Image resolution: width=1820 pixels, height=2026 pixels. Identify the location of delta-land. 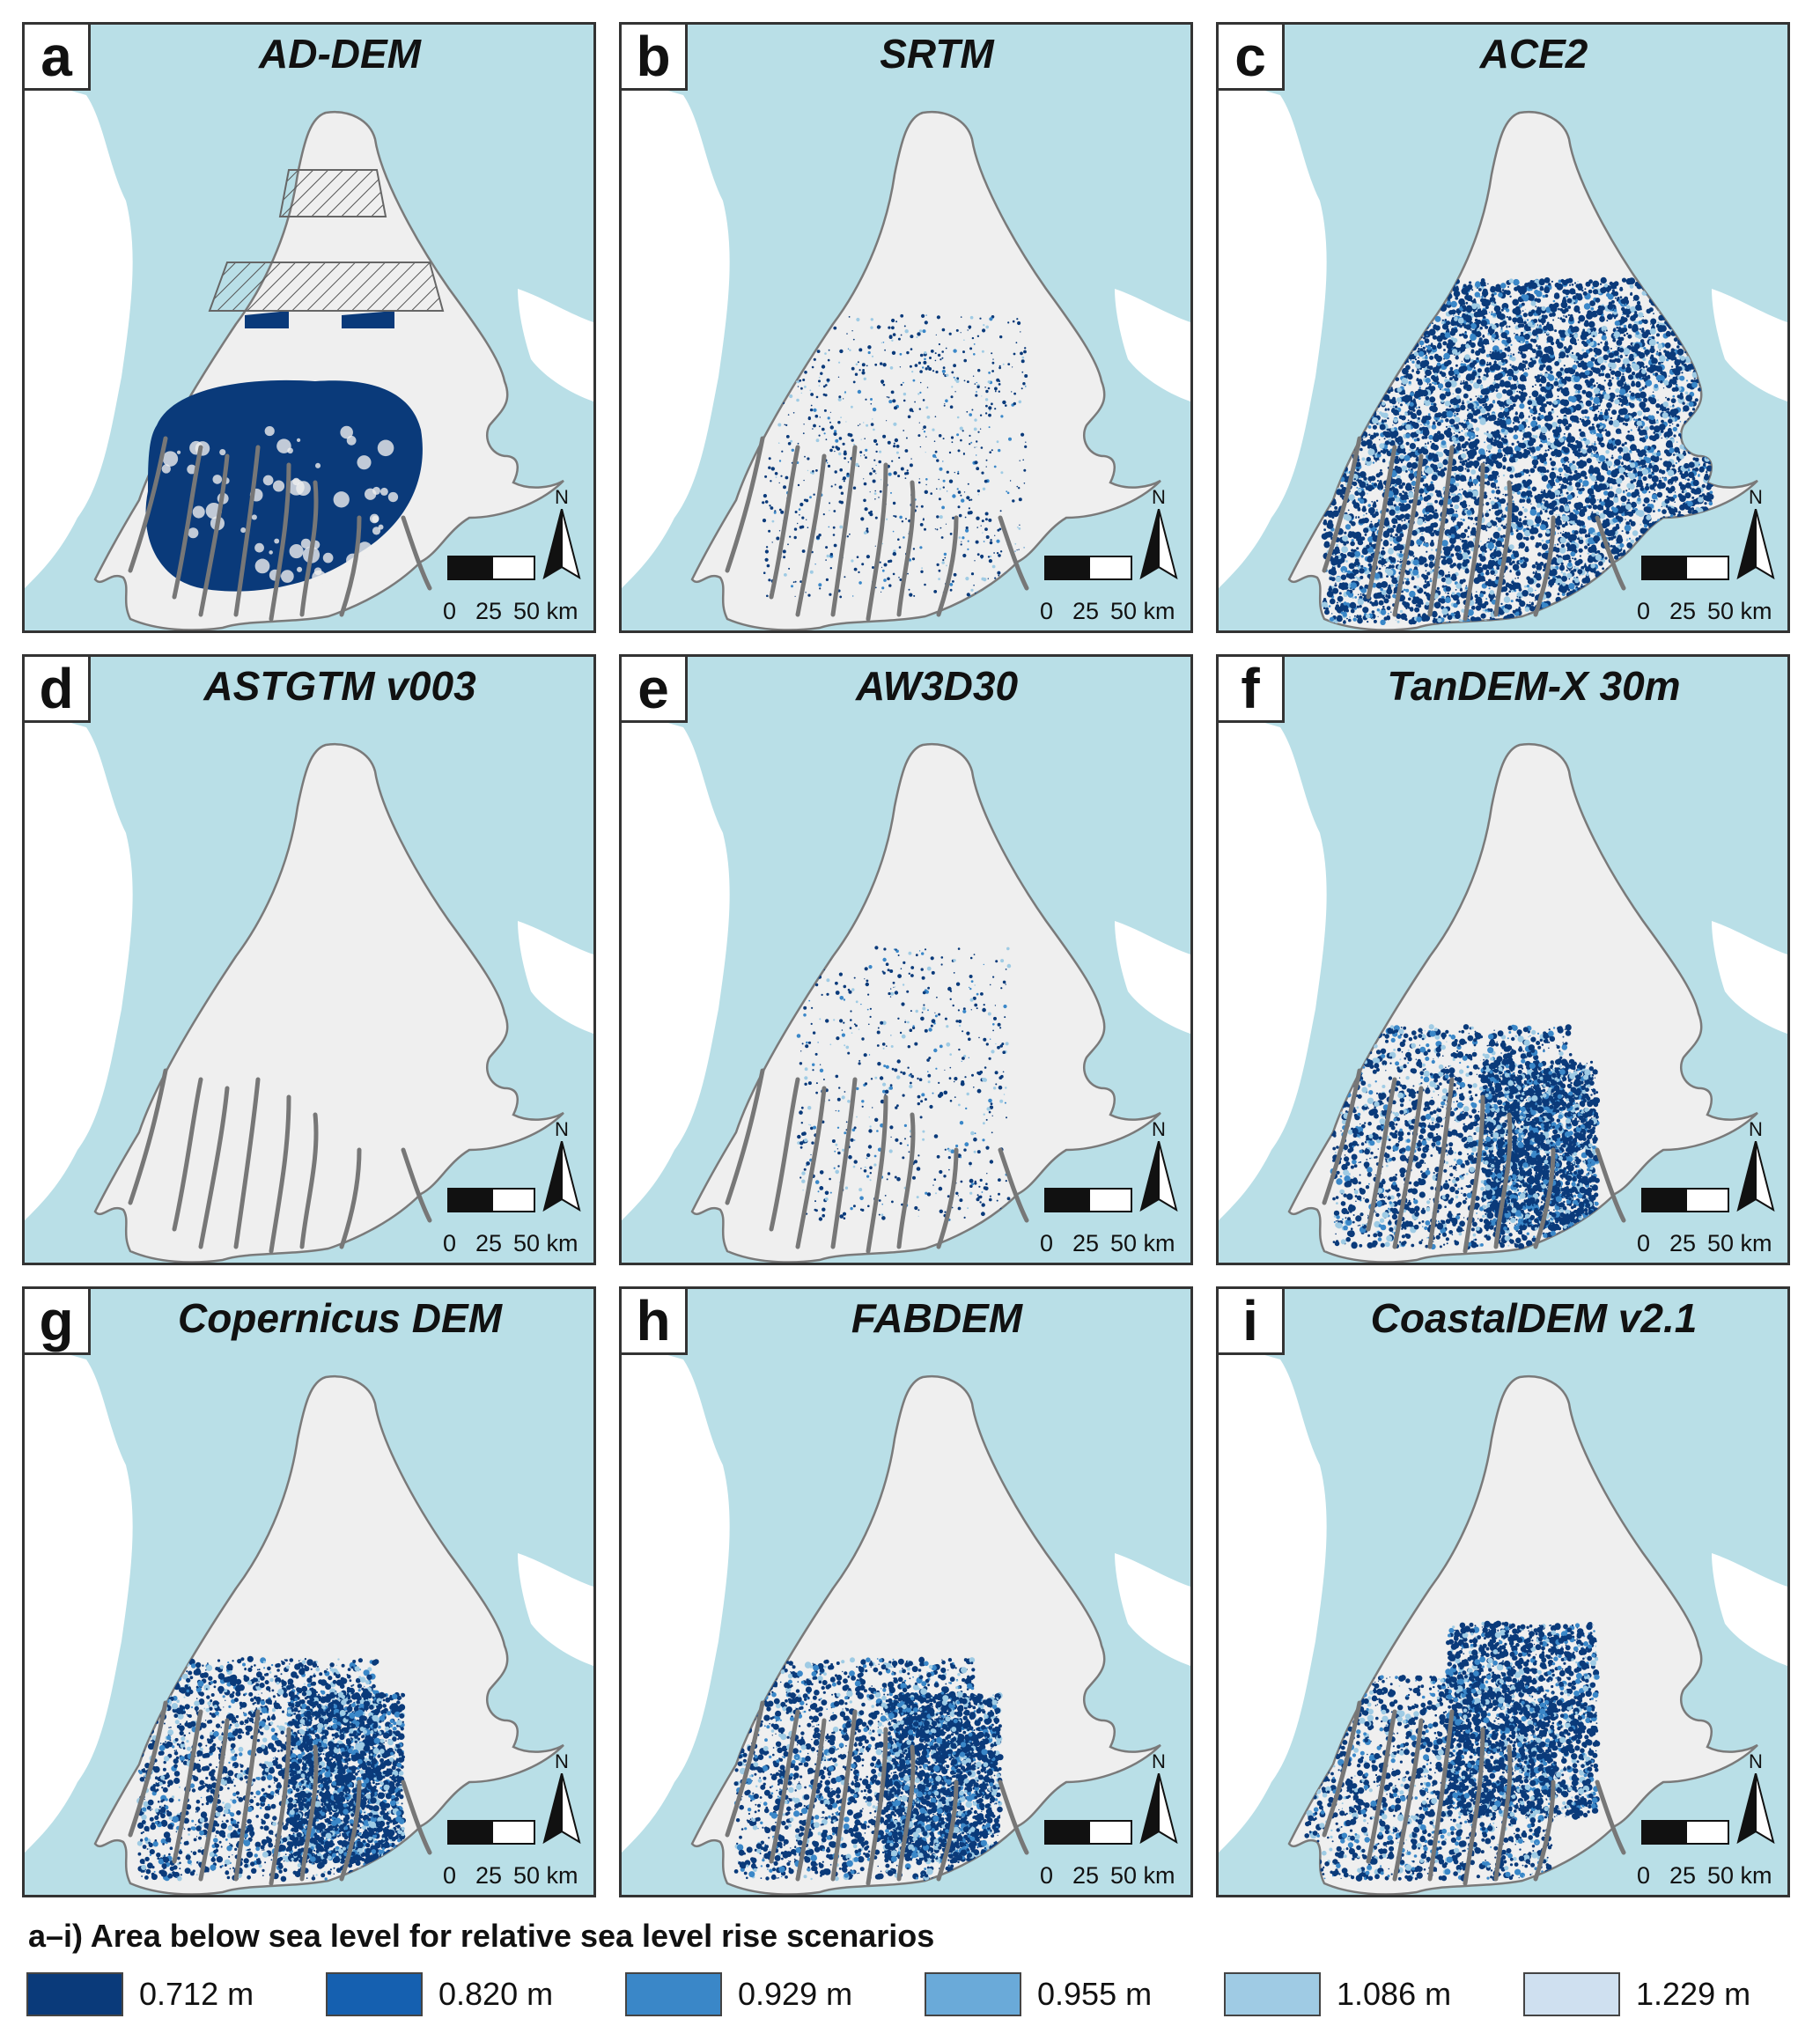
(925, 370).